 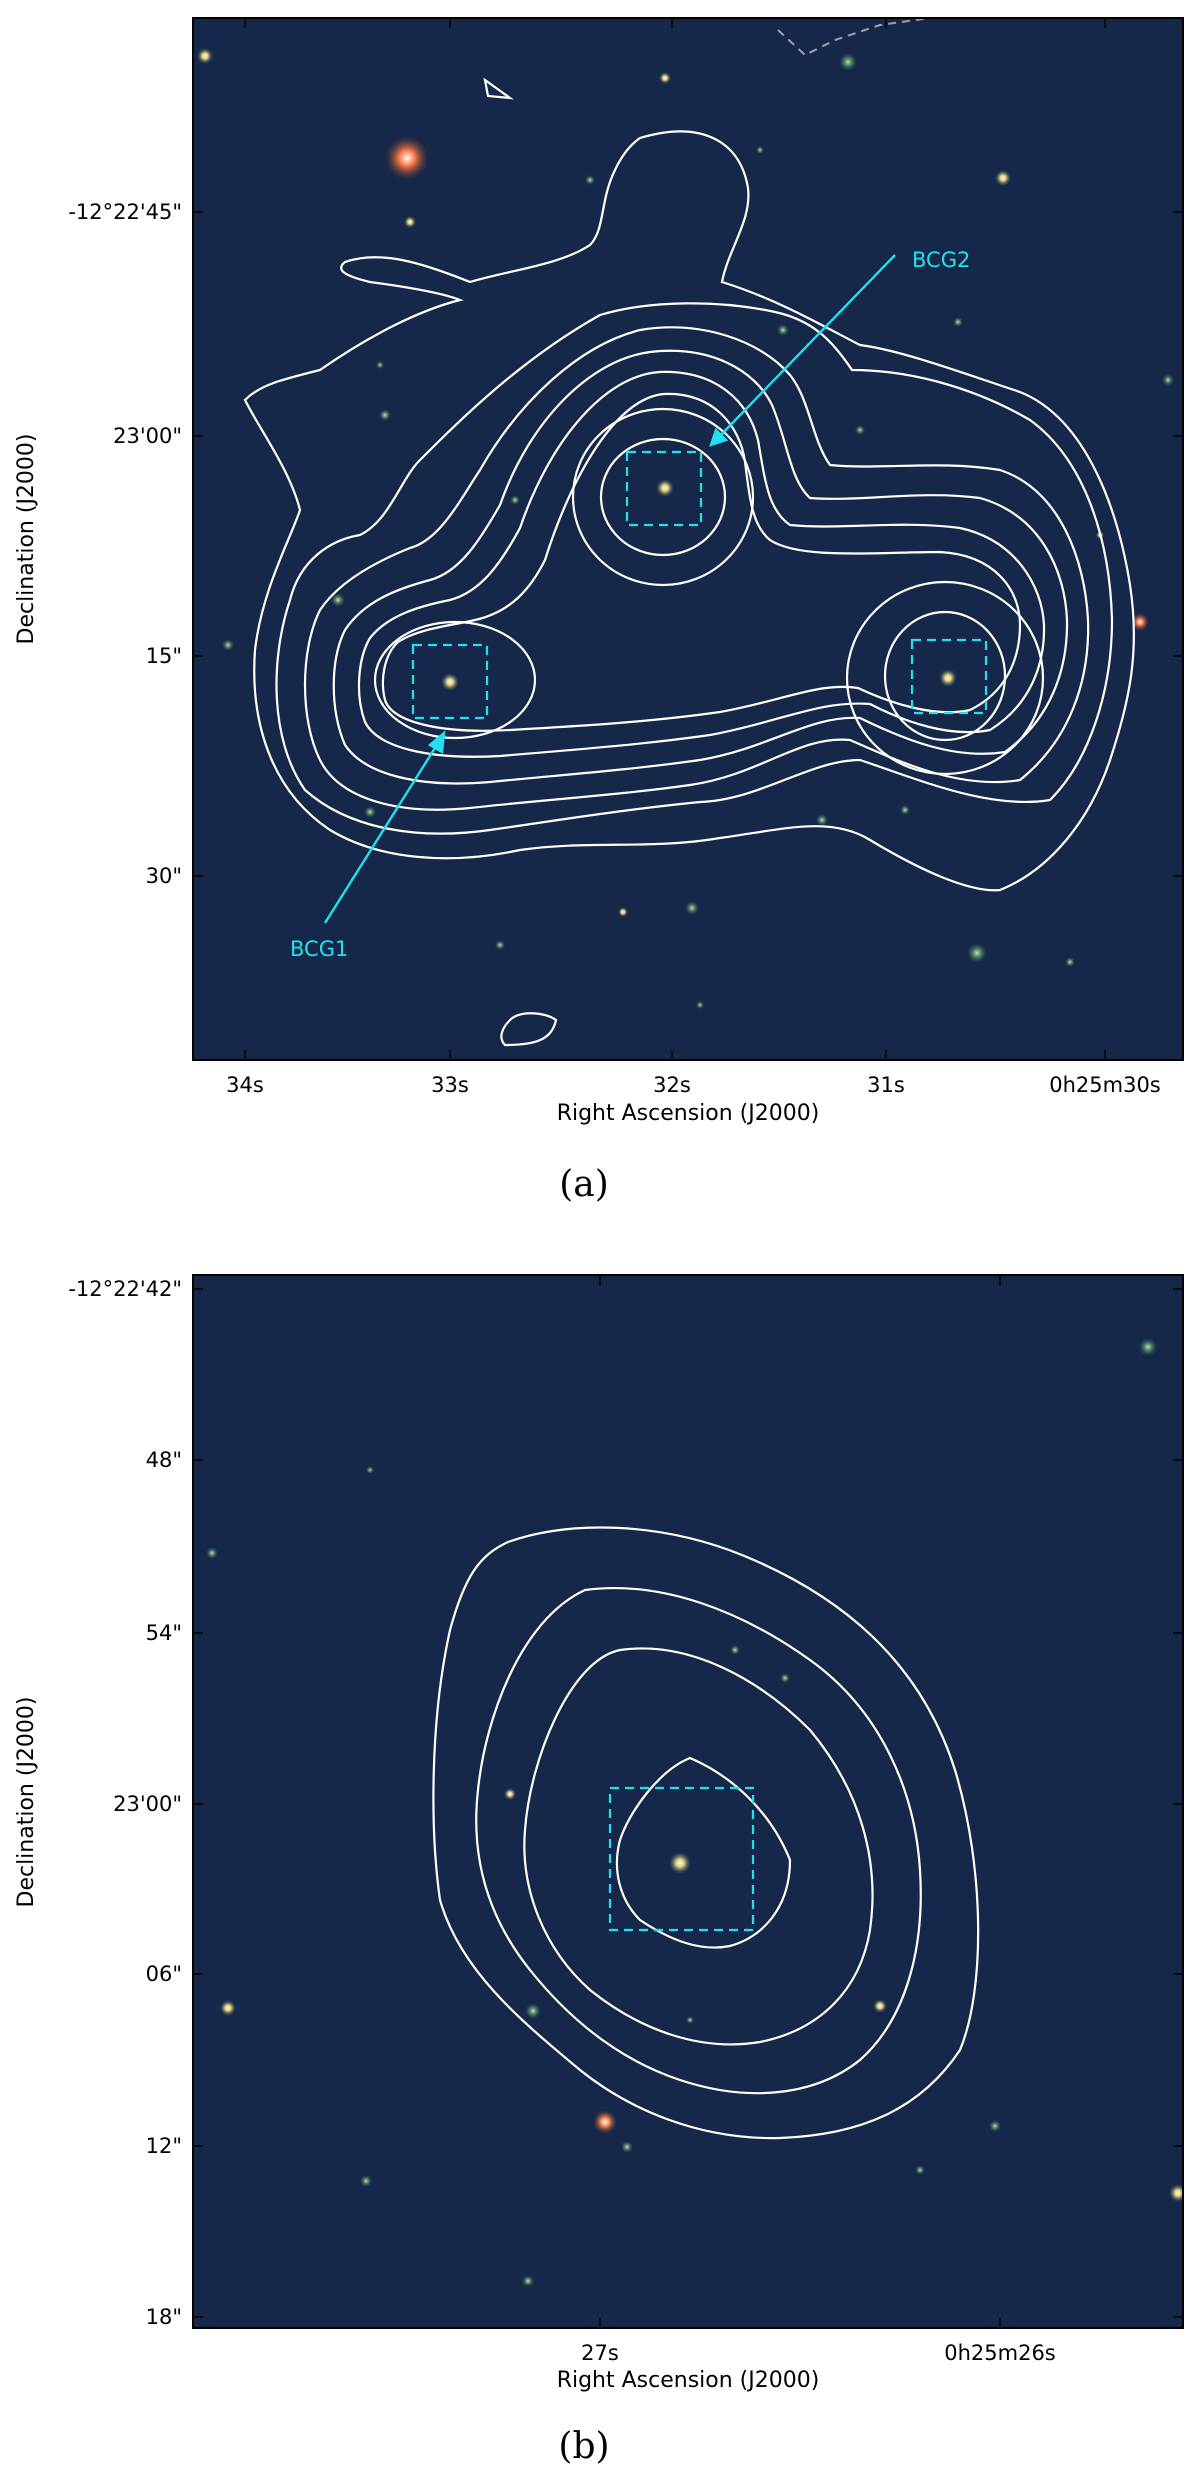 I want to click on bcg2-arrowhead, so click(x=719, y=437).